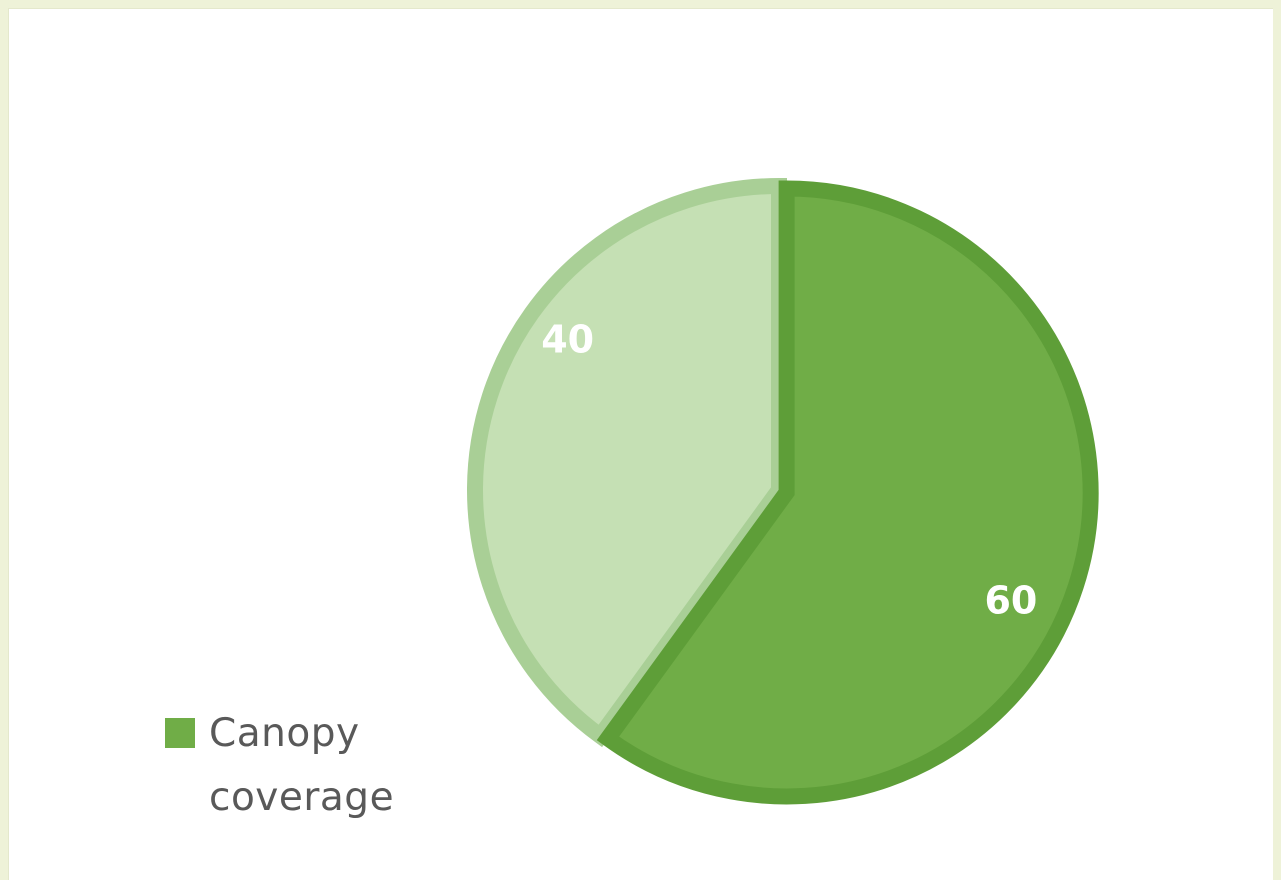 This screenshot has width=1281, height=880. What do you see at coordinates (789, 470) in the screenshot?
I see `data-labels: 40 60` at bounding box center [789, 470].